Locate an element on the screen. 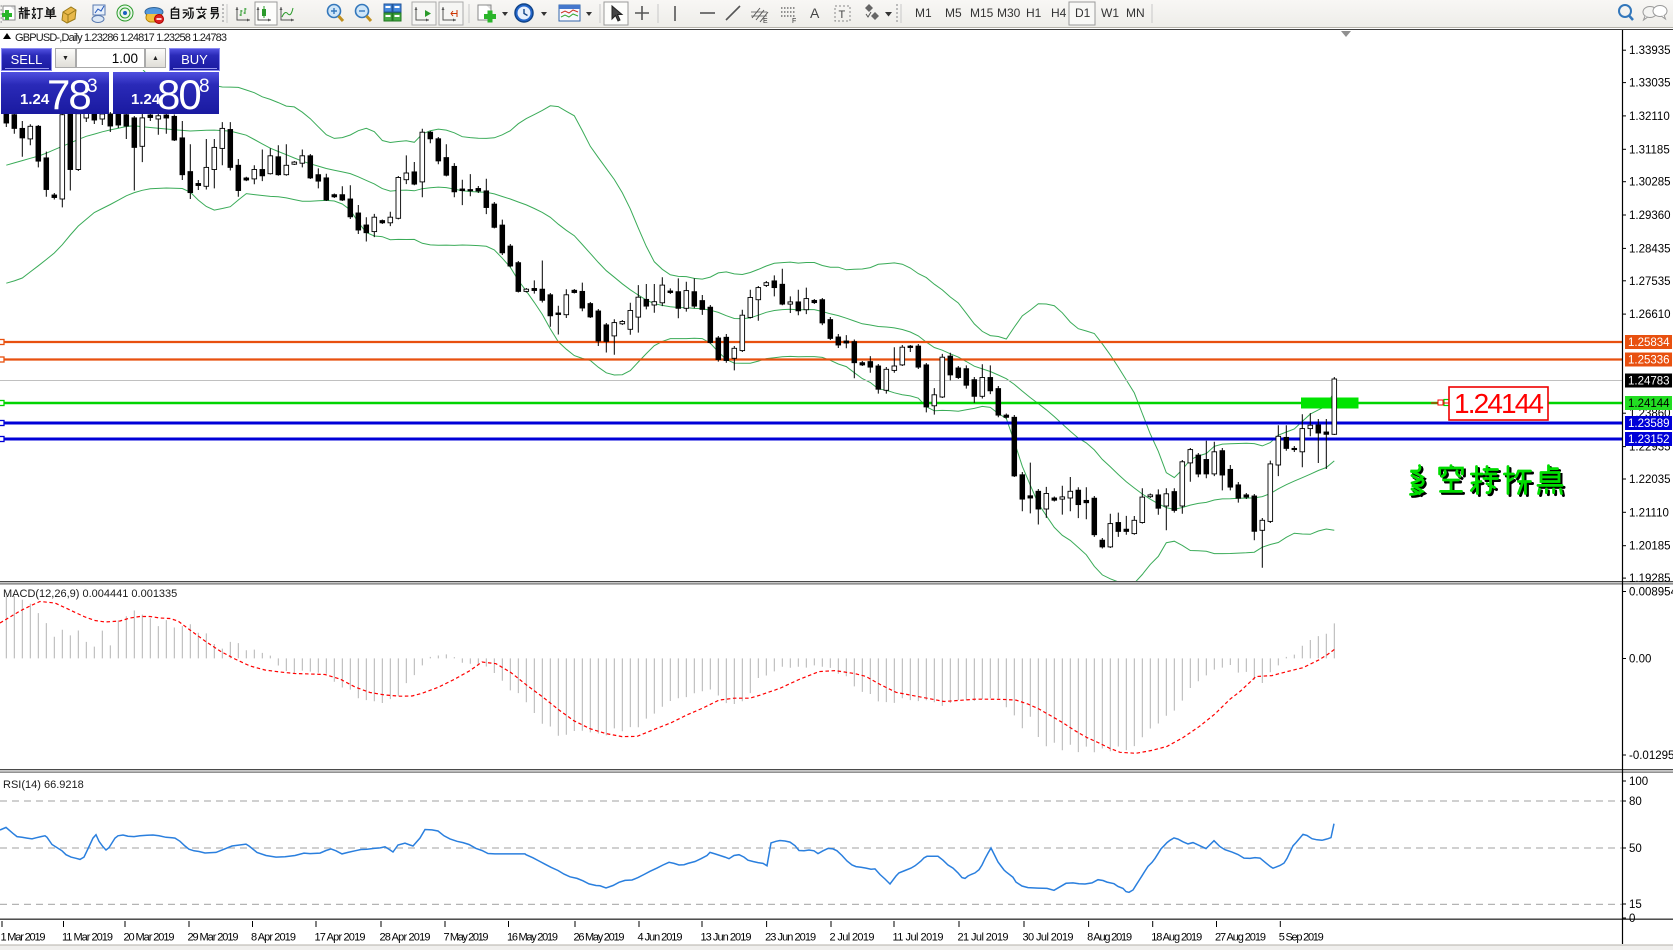 This screenshot has height=950, width=1673. svg-text: 15 is located at coordinates (1635, 905).